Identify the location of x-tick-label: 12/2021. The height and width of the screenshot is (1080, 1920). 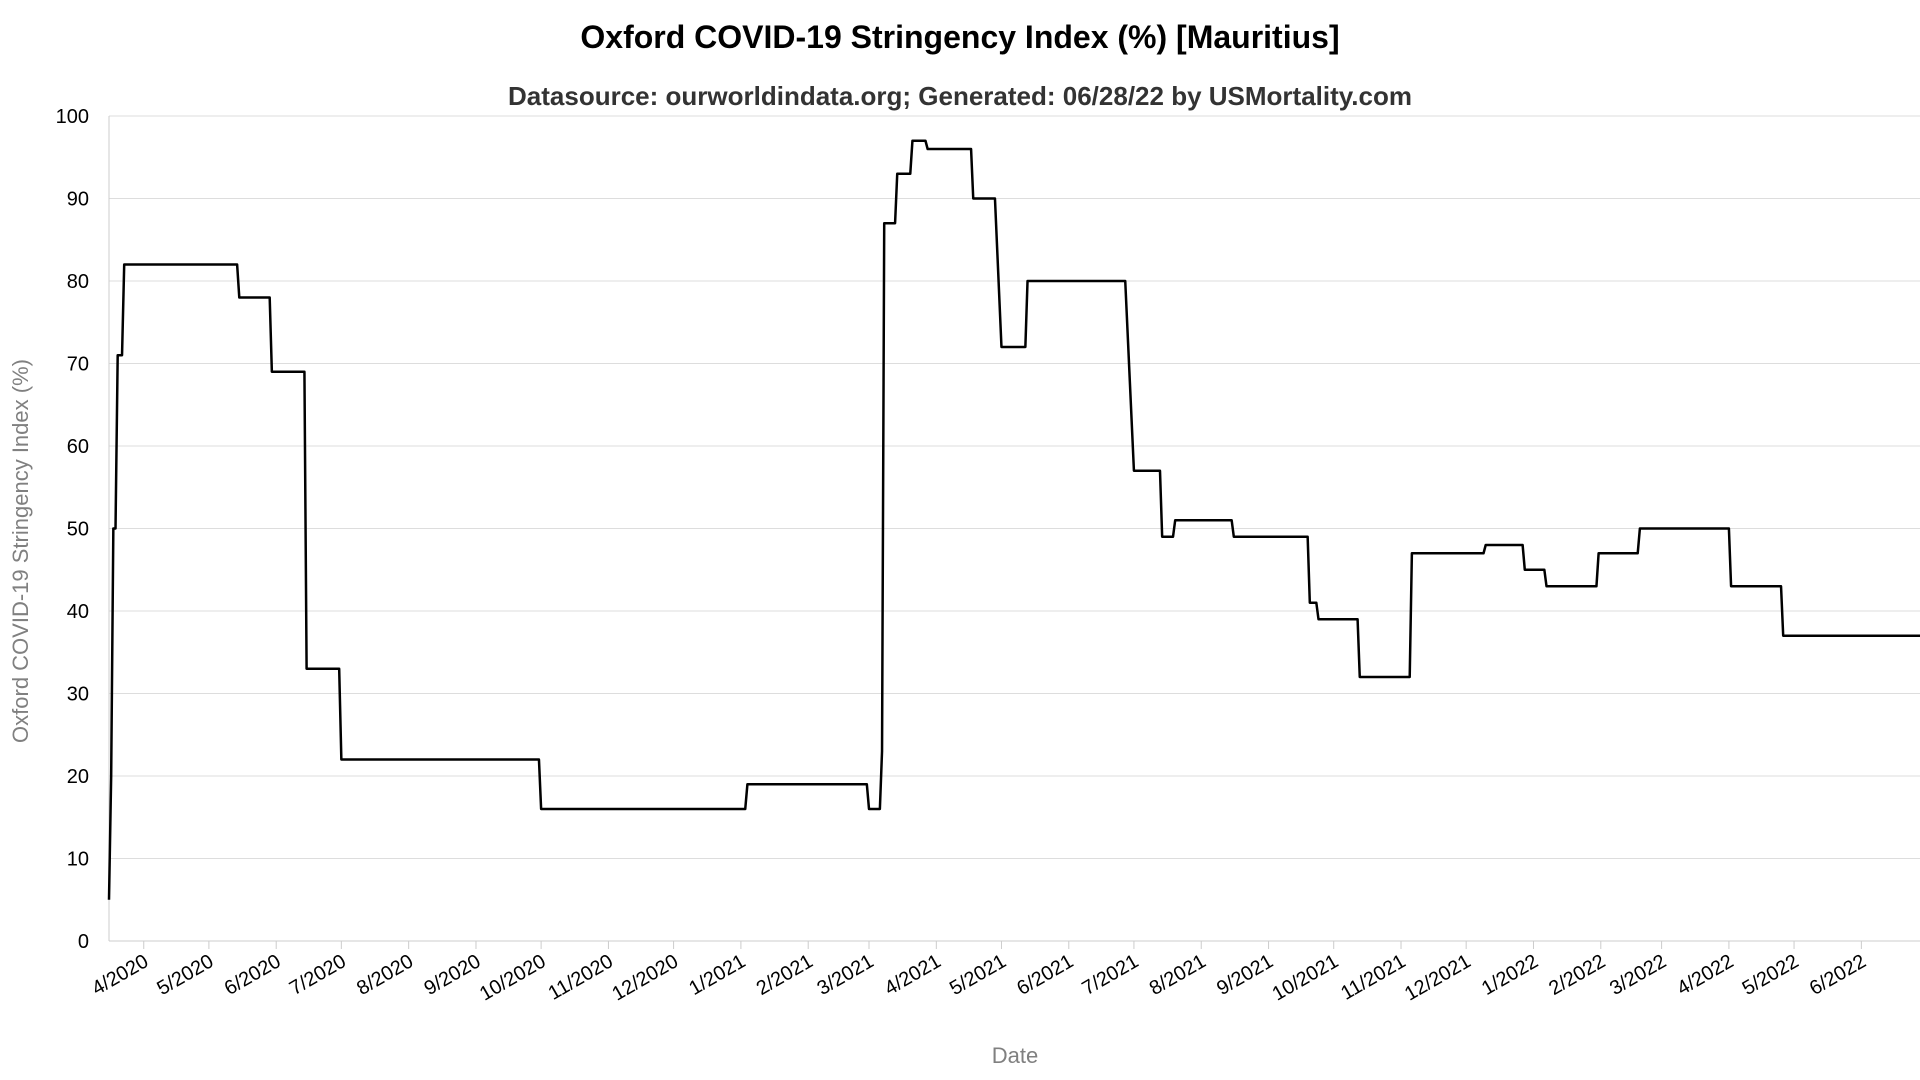
(1438, 977).